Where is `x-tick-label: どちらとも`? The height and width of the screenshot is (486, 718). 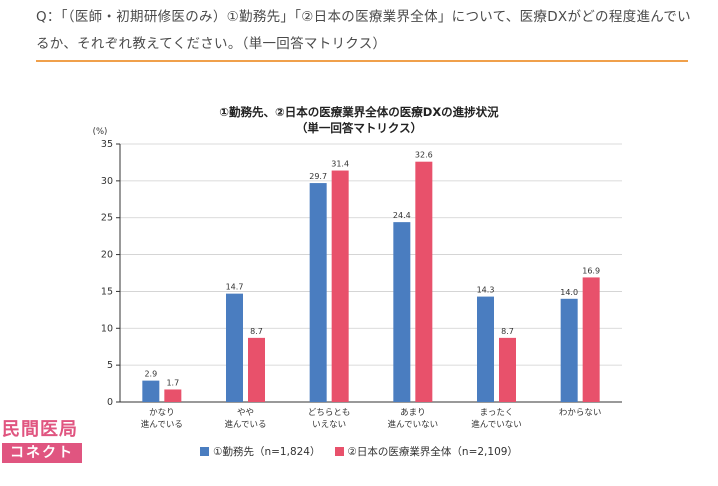
x-tick-label: どちらとも is located at coordinates (329, 413).